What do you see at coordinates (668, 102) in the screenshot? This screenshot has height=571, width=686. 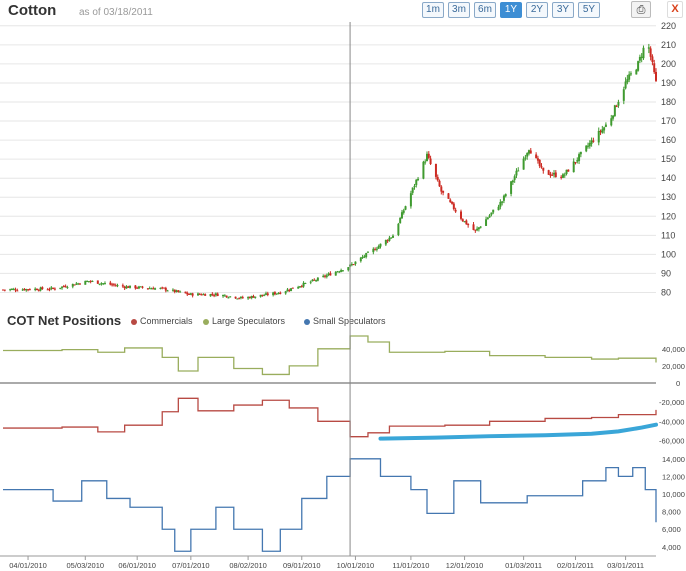 I see `price-tick-label: 180` at bounding box center [668, 102].